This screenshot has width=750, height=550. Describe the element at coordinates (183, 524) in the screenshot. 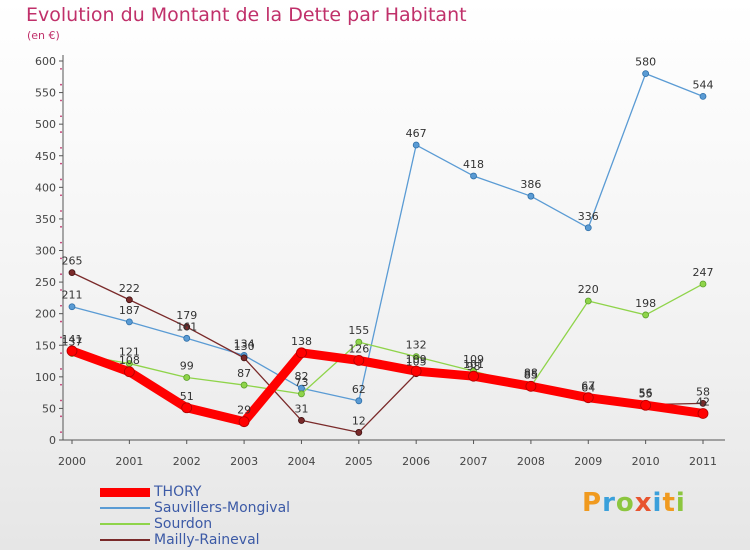

I see `legend-label: Sourdon` at that location.